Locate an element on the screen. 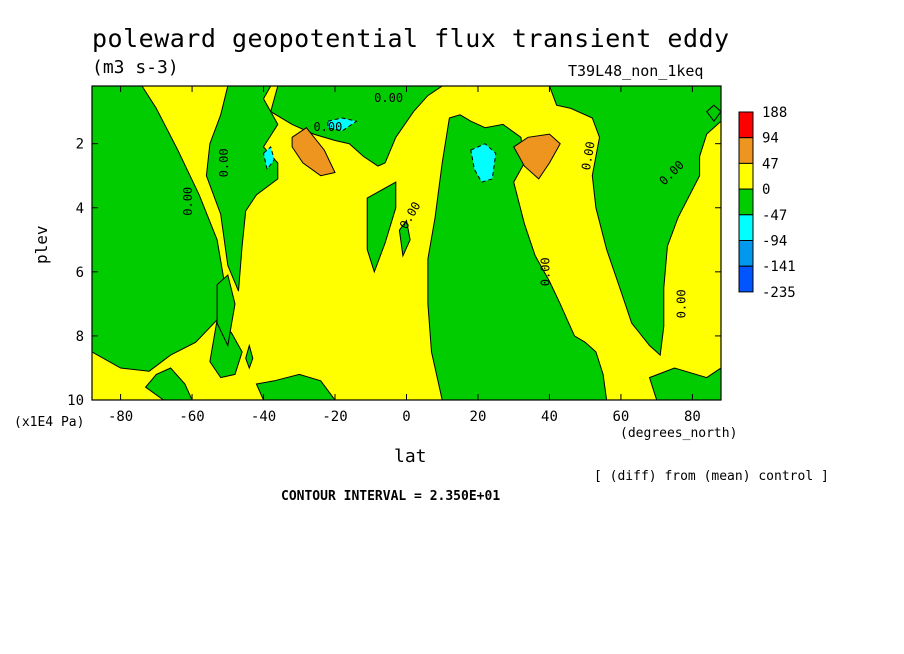 This screenshot has width=904, height=654. x-tick-label: 20 is located at coordinates (478, 417).